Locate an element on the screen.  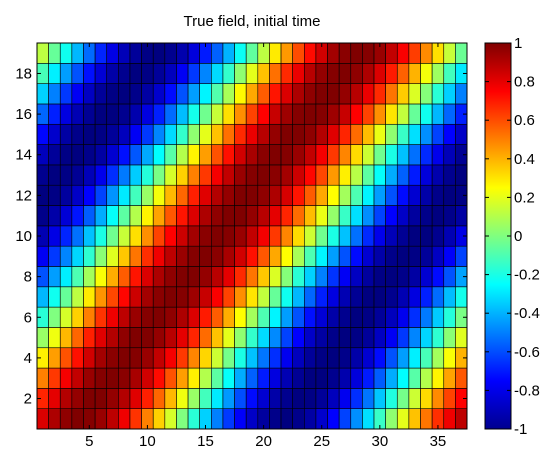
y-tick-label: 6 is located at coordinates (28, 317).